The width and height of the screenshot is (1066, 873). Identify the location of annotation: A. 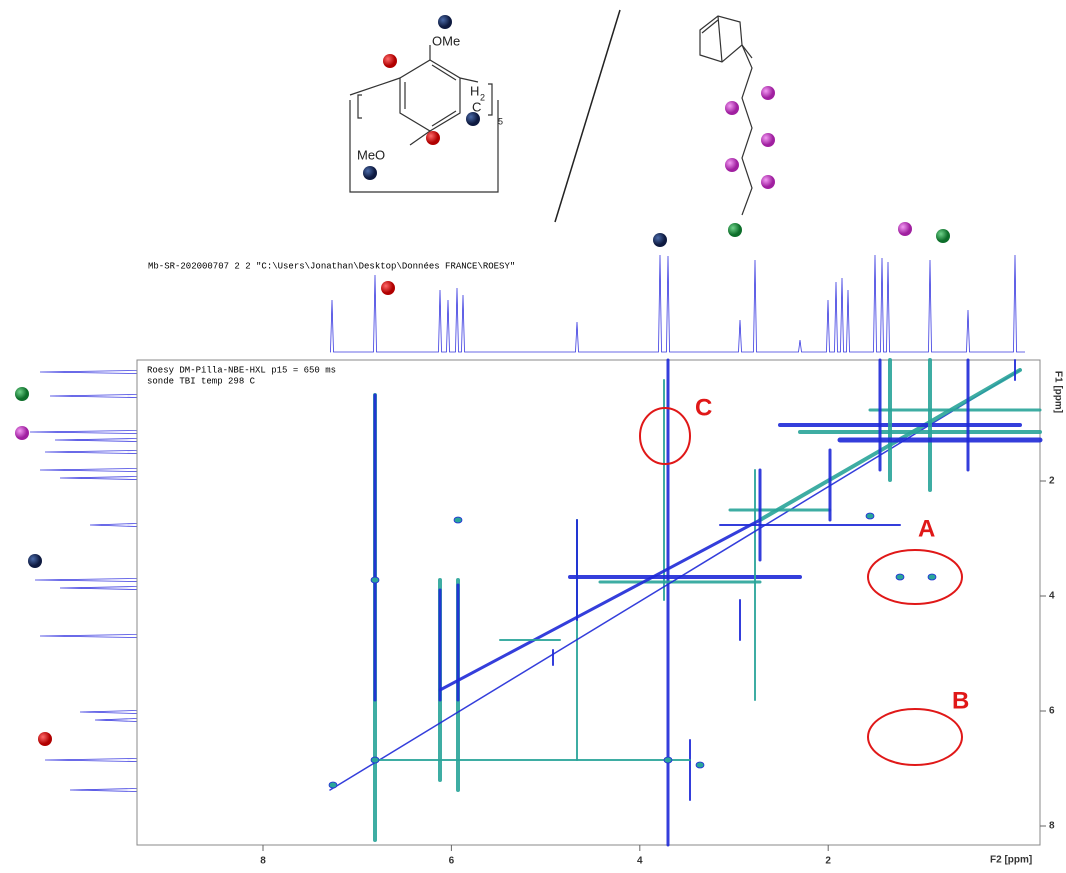
(926, 528).